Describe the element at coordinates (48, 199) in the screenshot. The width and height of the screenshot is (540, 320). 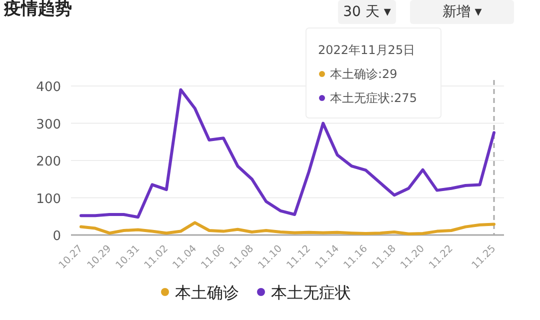
I see `y-tick-label: 100` at that location.